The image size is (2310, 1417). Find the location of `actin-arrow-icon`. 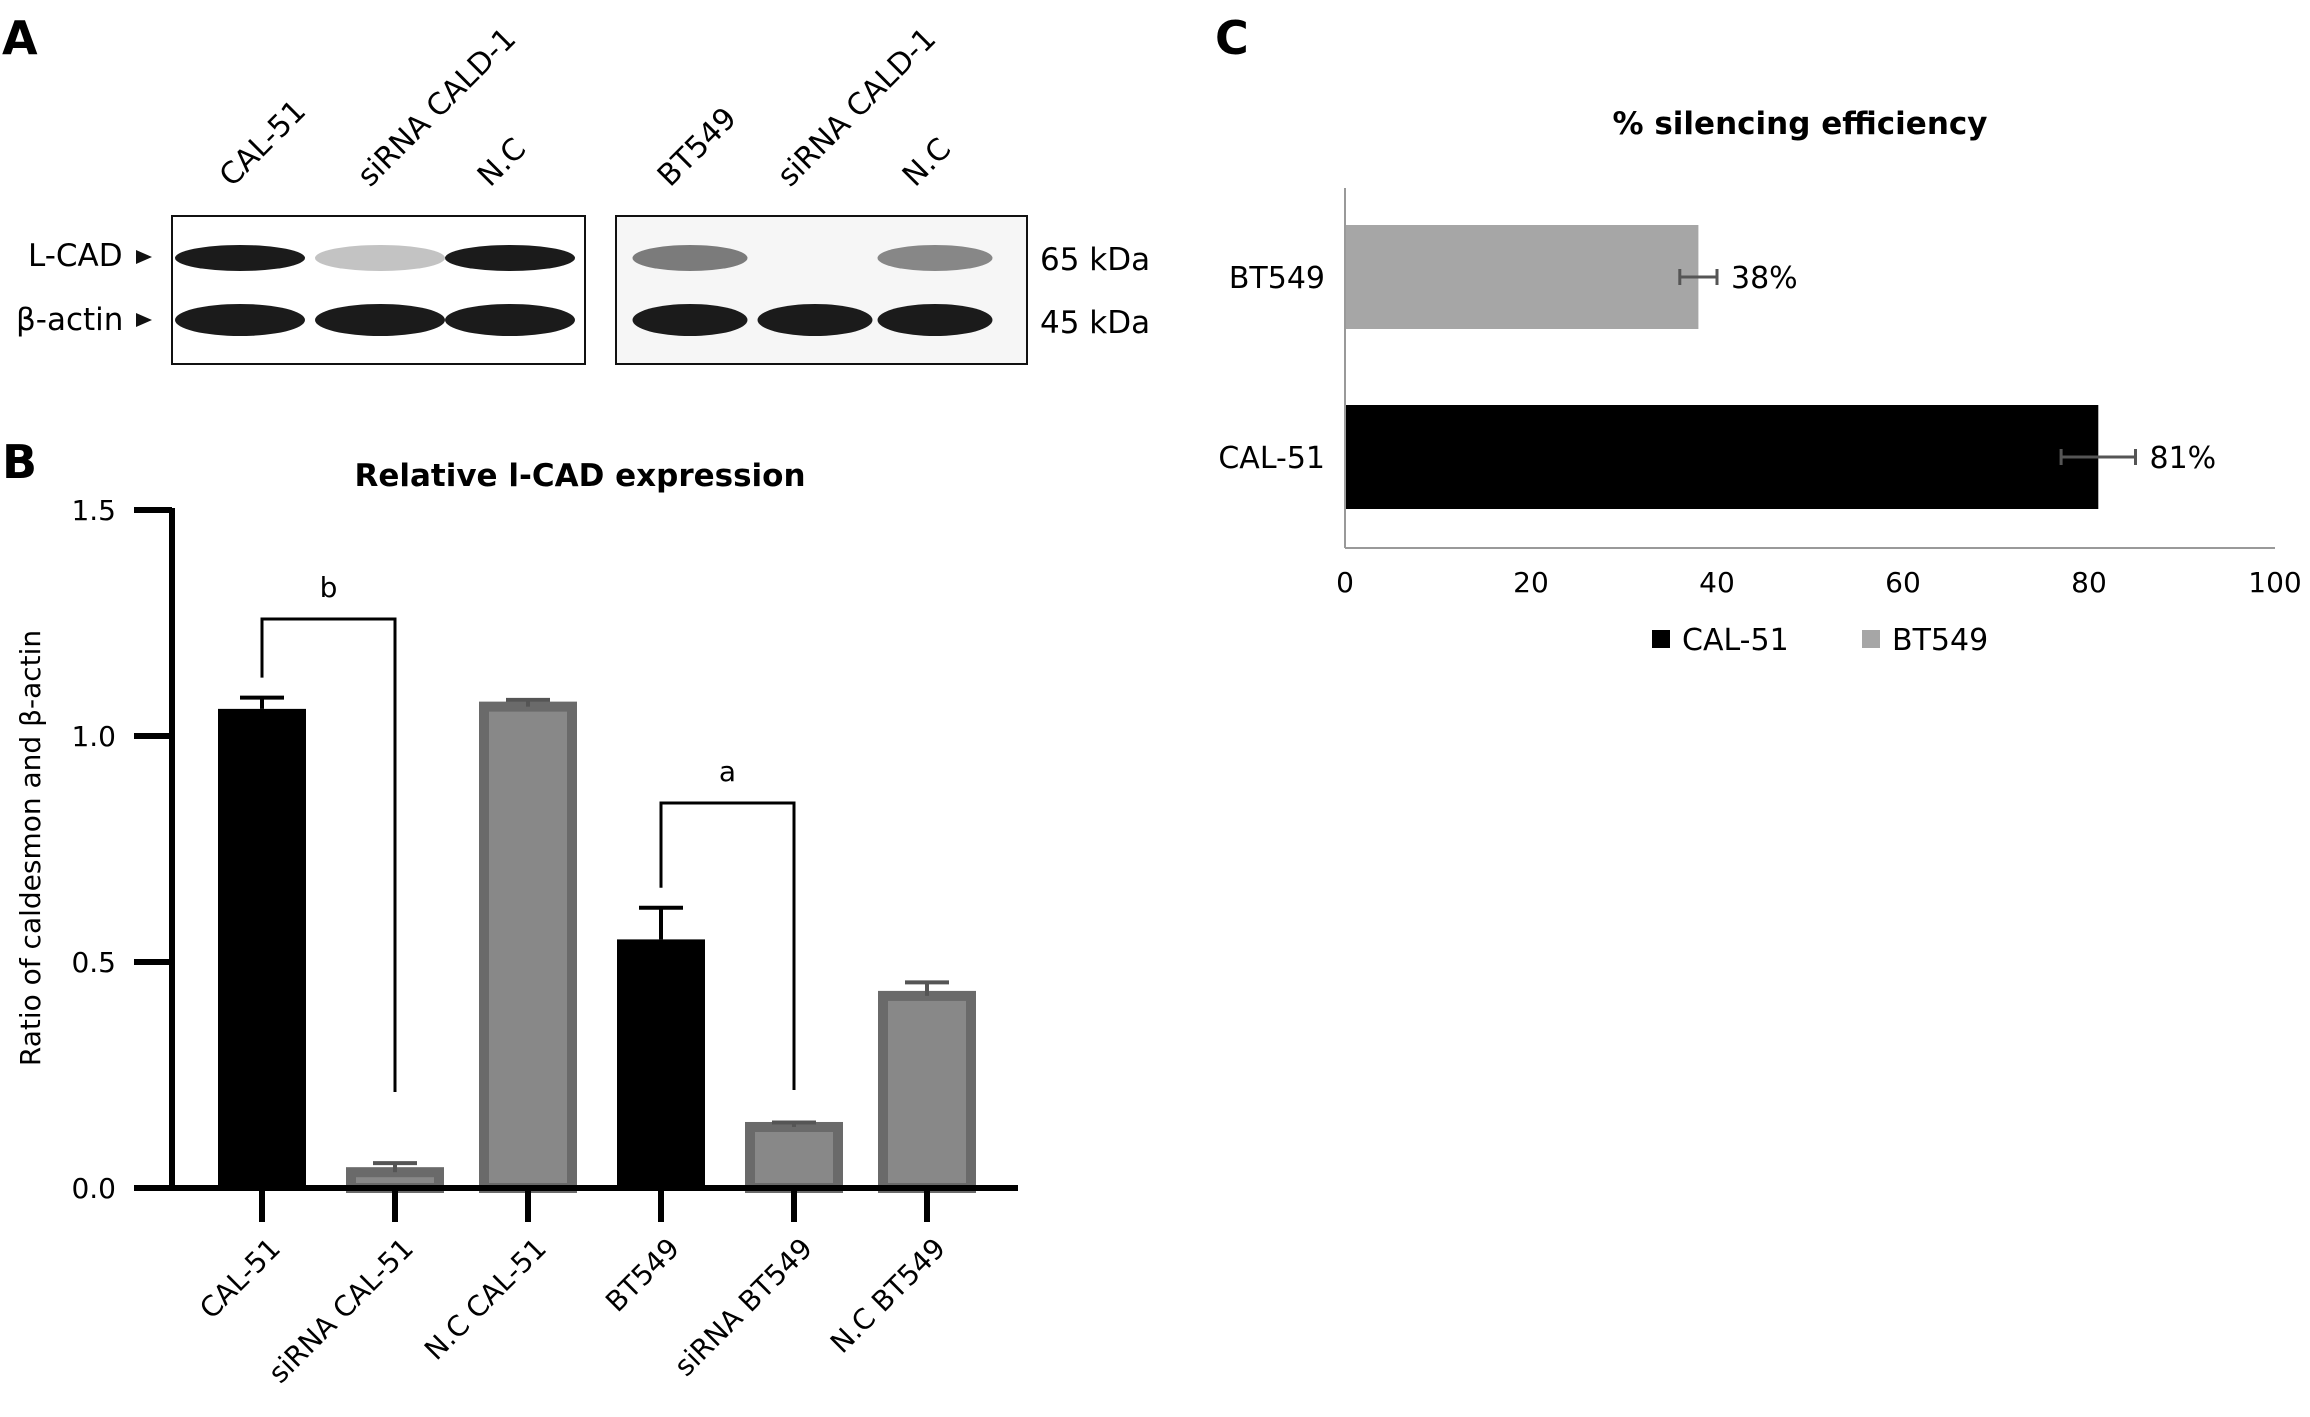

actin-arrow-icon is located at coordinates (144, 320).